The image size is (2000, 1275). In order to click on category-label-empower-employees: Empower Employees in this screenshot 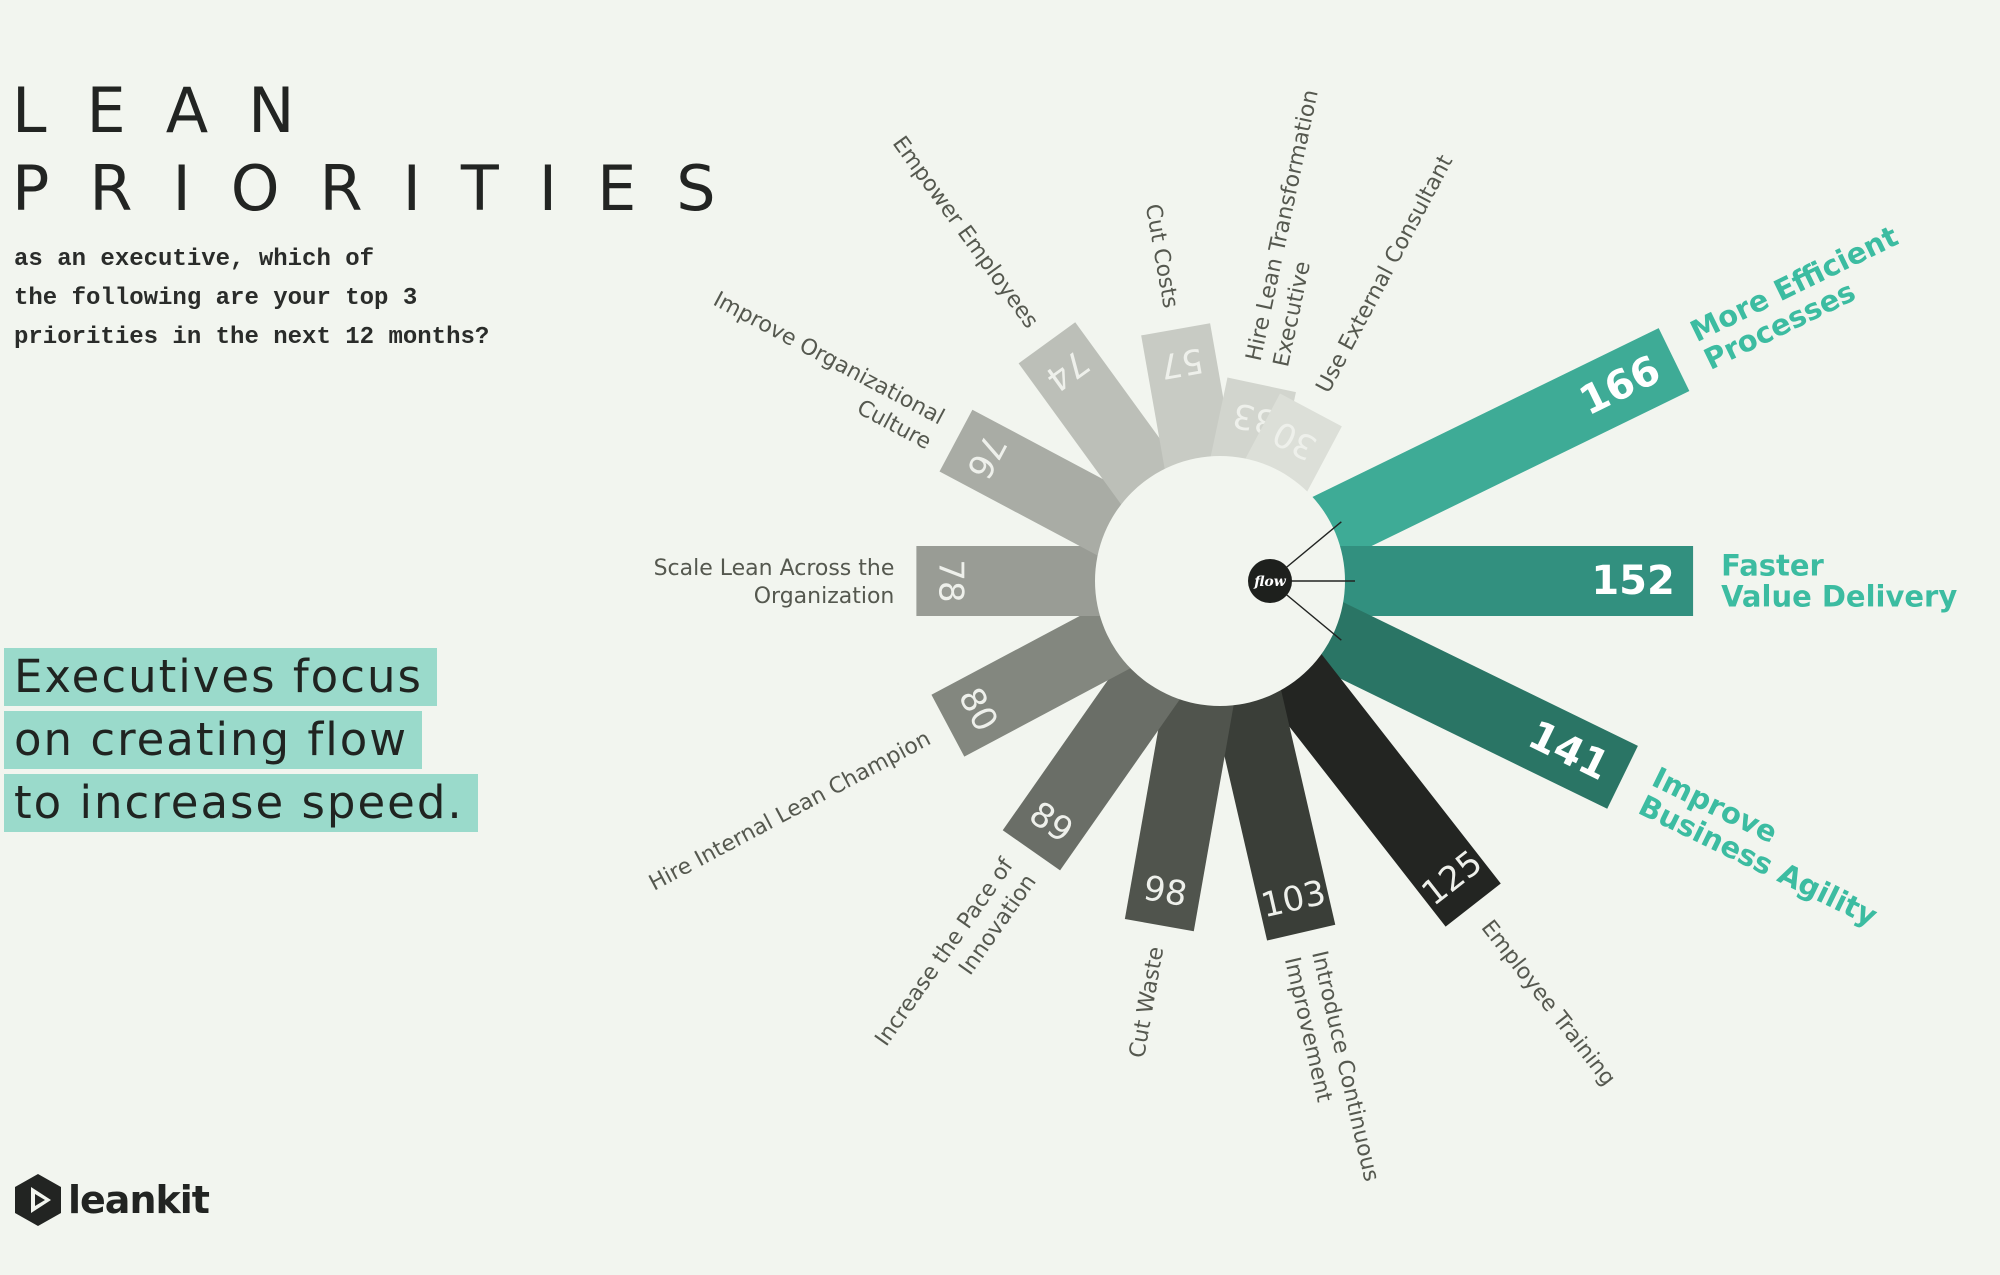, I will do `click(965, 232)`.